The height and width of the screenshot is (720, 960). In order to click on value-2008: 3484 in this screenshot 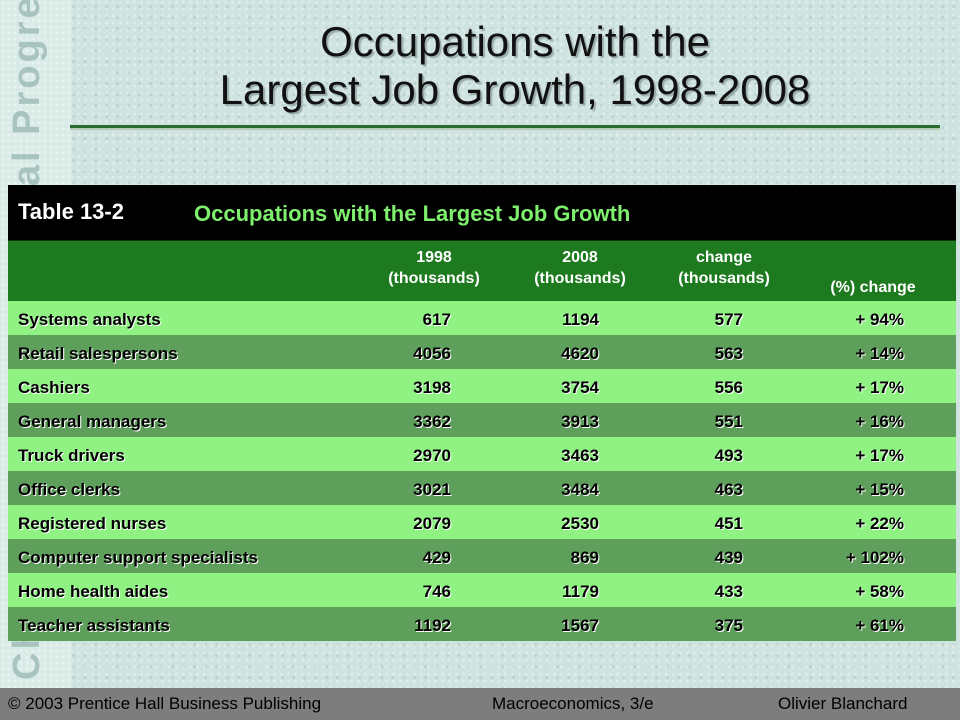, I will do `click(580, 489)`.